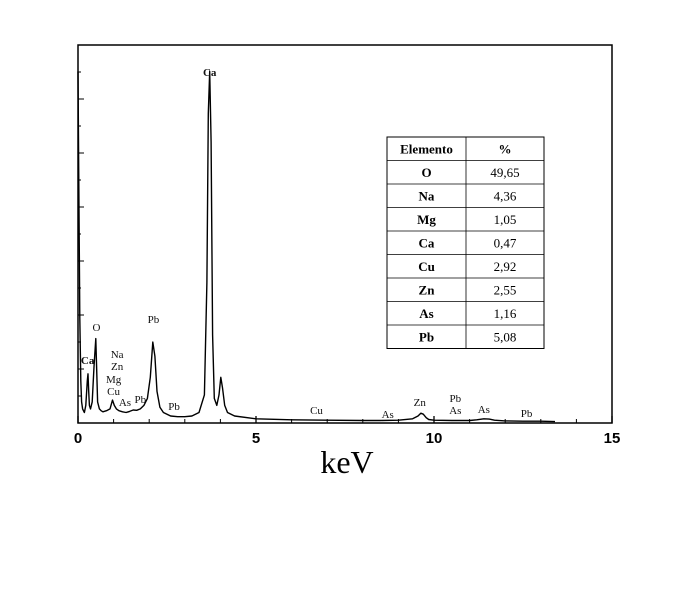 The width and height of the screenshot is (680, 616). Describe the element at coordinates (504, 172) in the screenshot. I see `table-percent-cell: 49,65` at that location.